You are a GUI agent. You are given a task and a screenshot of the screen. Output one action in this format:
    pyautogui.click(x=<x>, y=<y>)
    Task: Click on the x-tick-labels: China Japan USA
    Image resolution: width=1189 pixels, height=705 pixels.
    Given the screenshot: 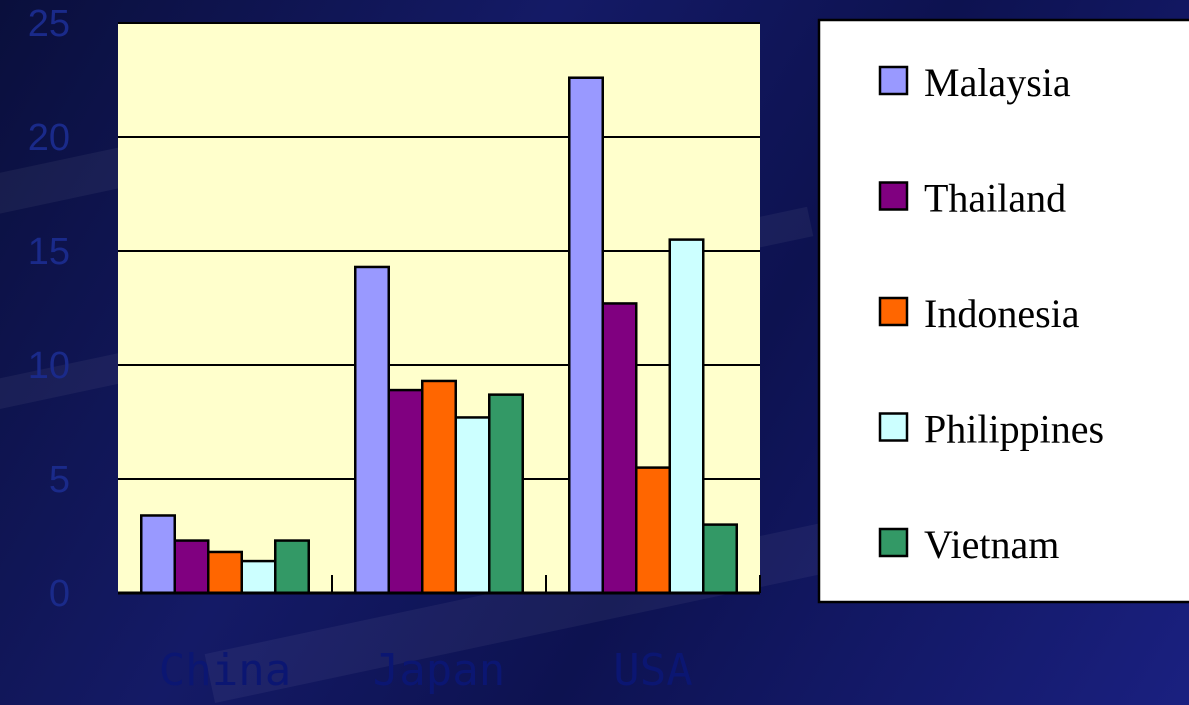 What is the action you would take?
    pyautogui.click(x=426, y=670)
    